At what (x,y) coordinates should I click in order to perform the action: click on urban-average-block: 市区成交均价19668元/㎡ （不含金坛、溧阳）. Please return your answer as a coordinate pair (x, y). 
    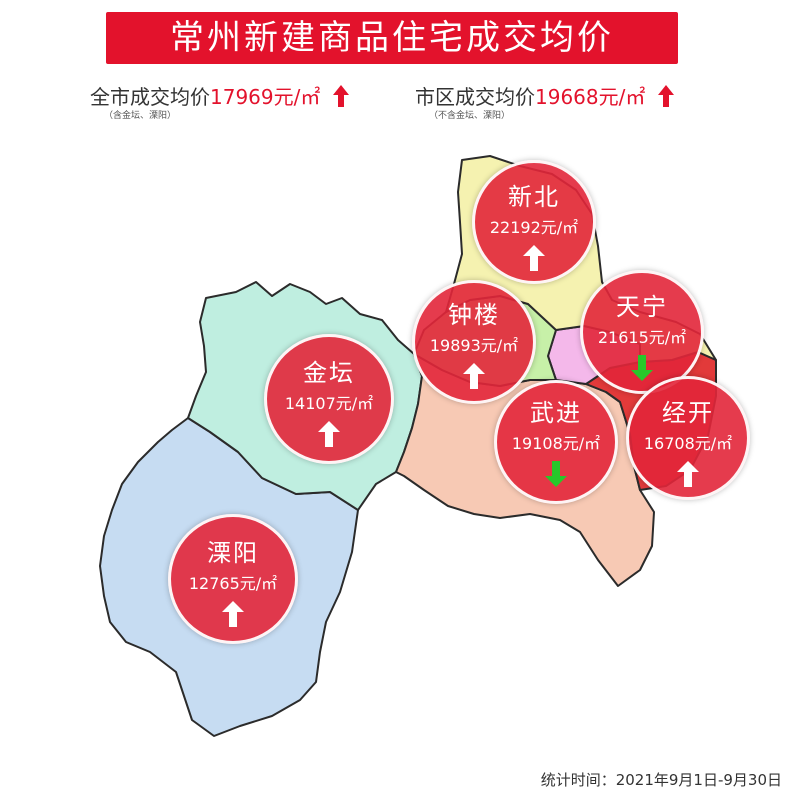
    Looking at the image, I should click on (544, 102).